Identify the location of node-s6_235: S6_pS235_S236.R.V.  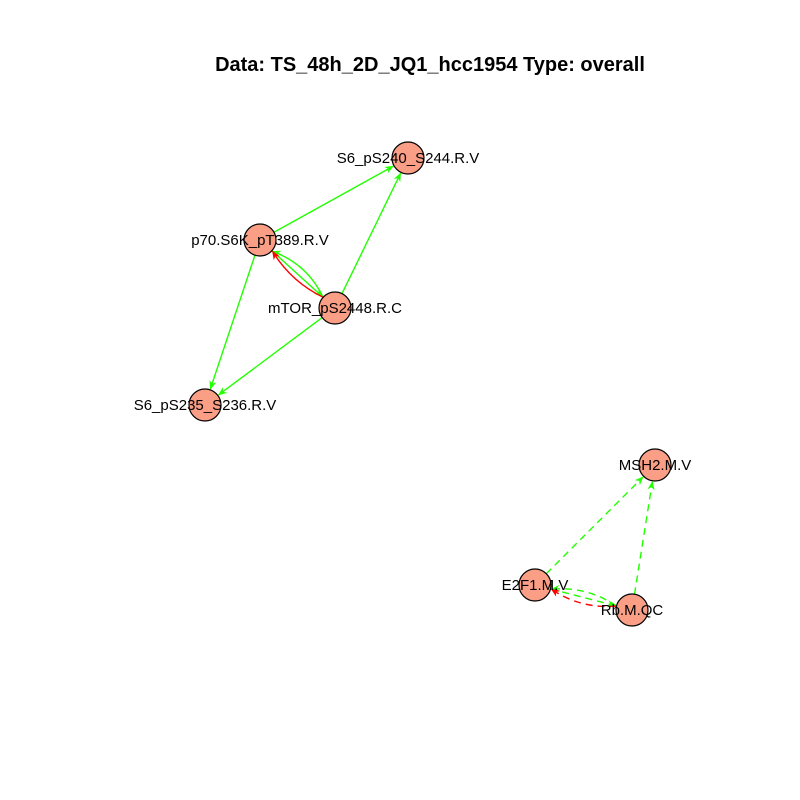
(205, 405).